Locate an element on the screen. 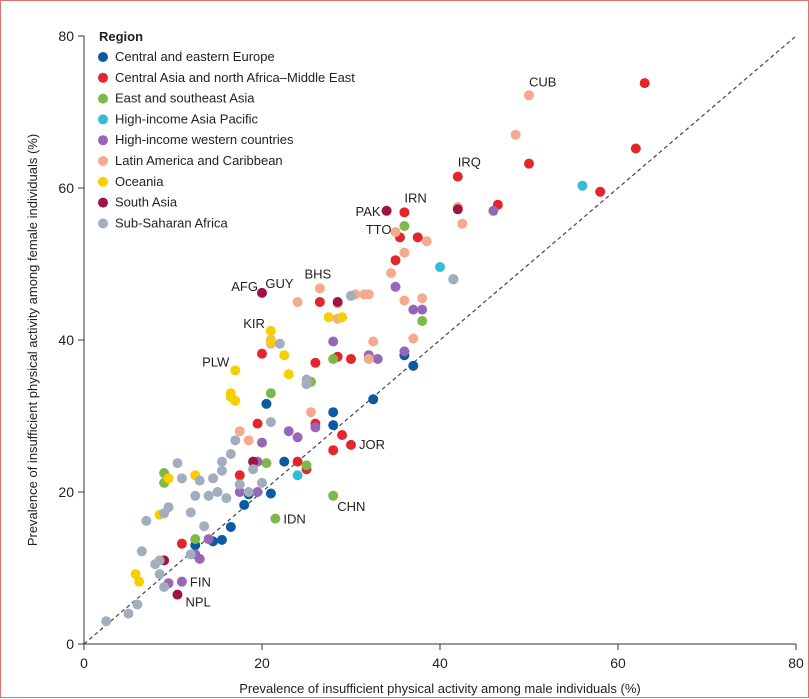  point-label-pak: PAK is located at coordinates (368, 211).